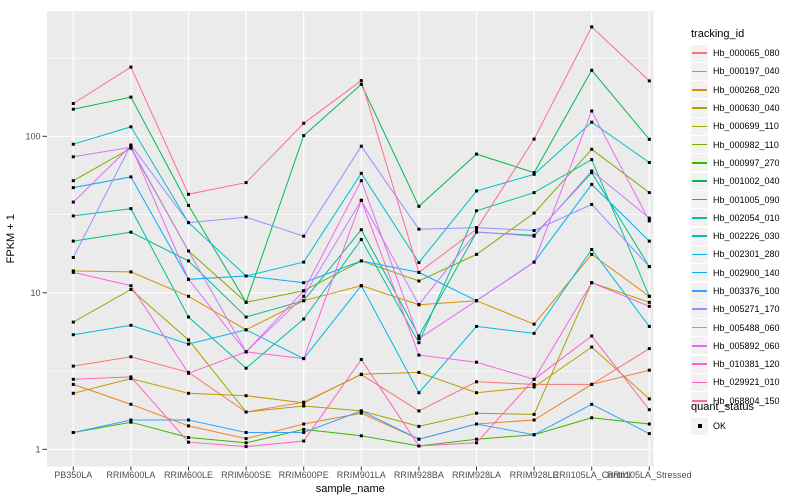 The height and width of the screenshot is (500, 800). I want to click on legend-item-label: Hb_000630_040, so click(746, 108).